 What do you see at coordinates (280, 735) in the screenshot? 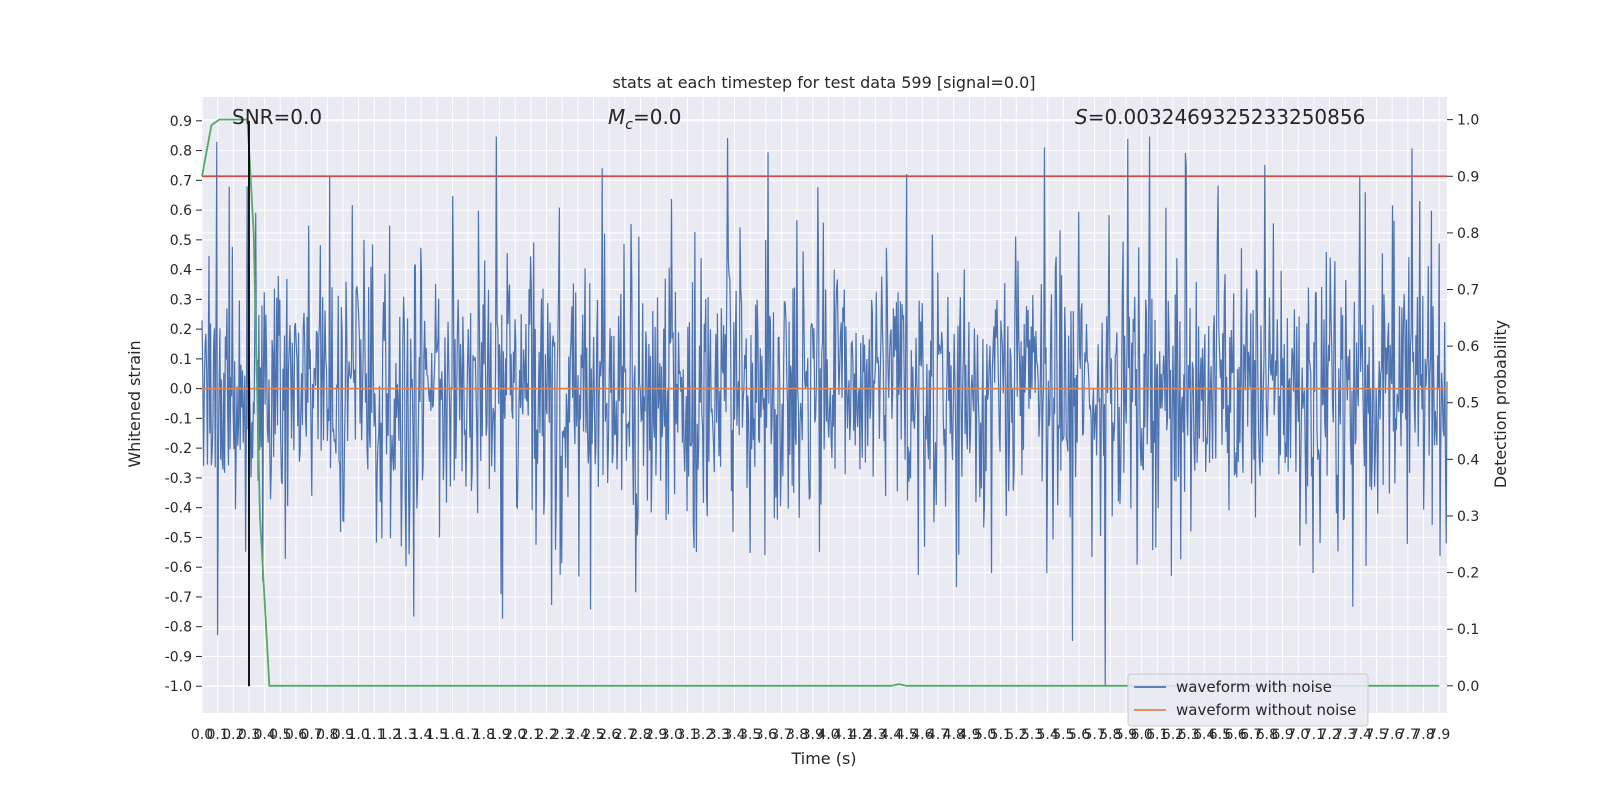
I see `x-tick-label: 0.5` at bounding box center [280, 735].